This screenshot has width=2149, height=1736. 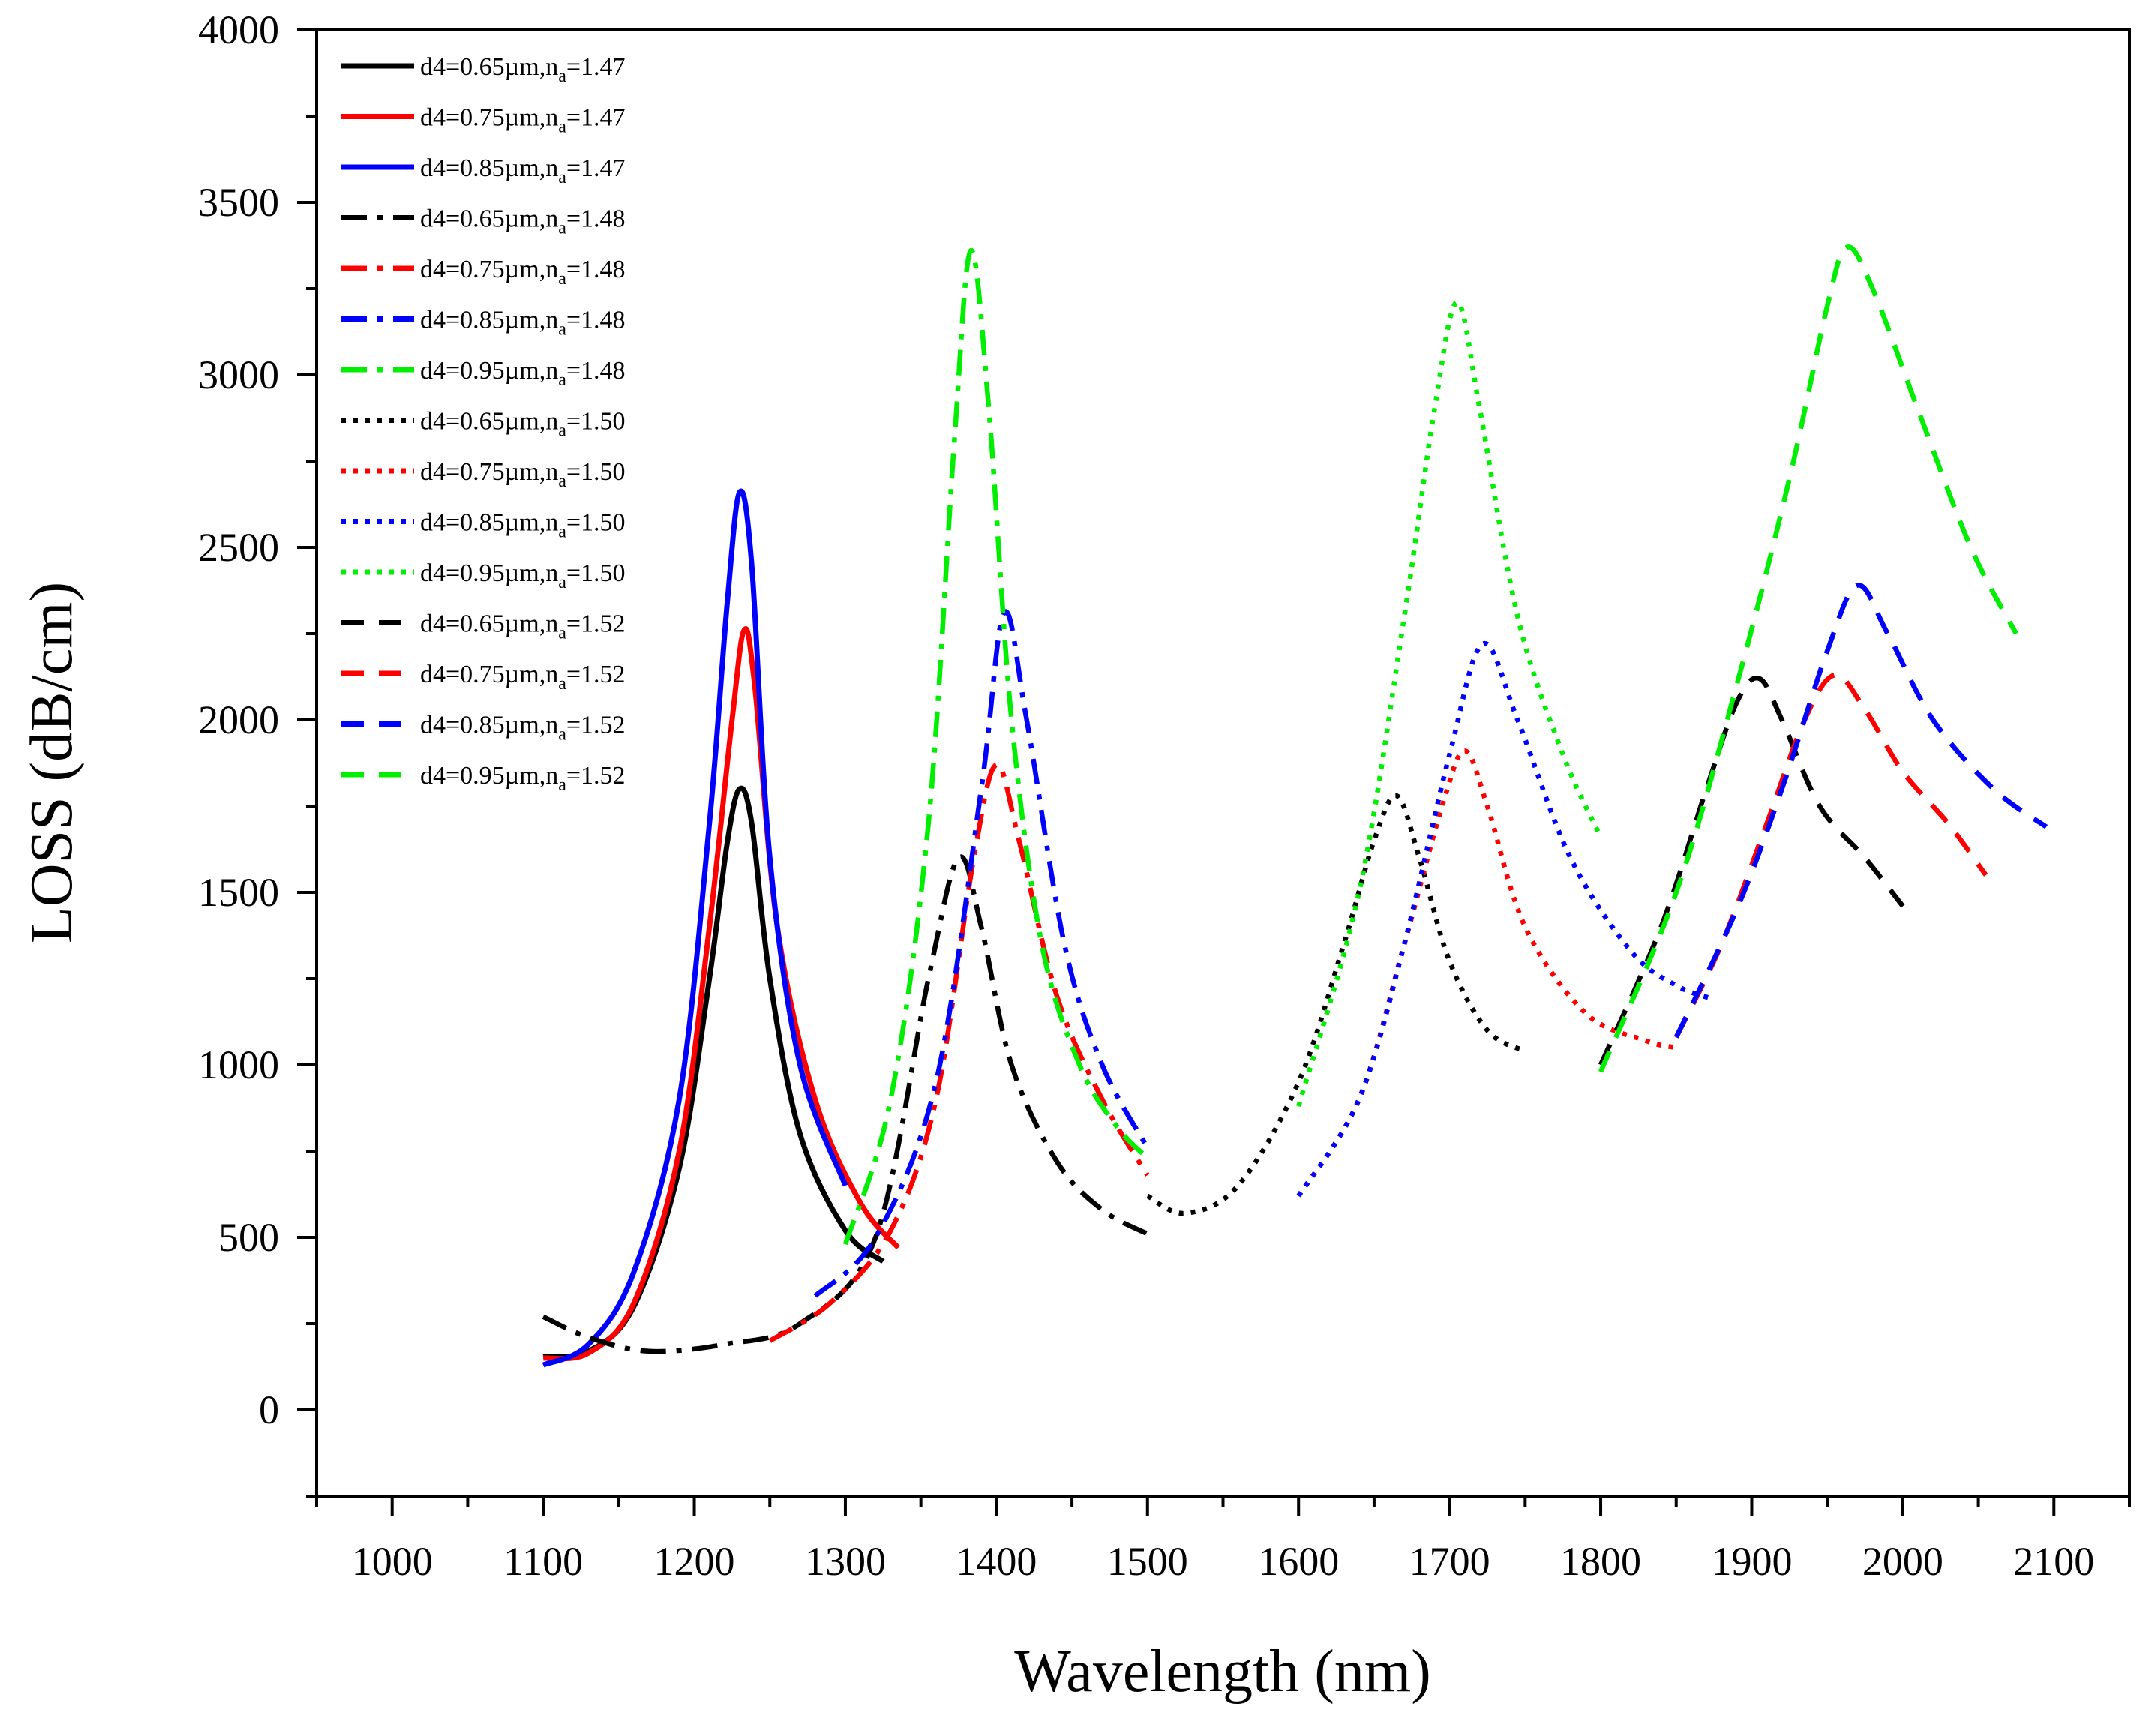 What do you see at coordinates (1600, 1561) in the screenshot?
I see `x-tick-label: 1800` at bounding box center [1600, 1561].